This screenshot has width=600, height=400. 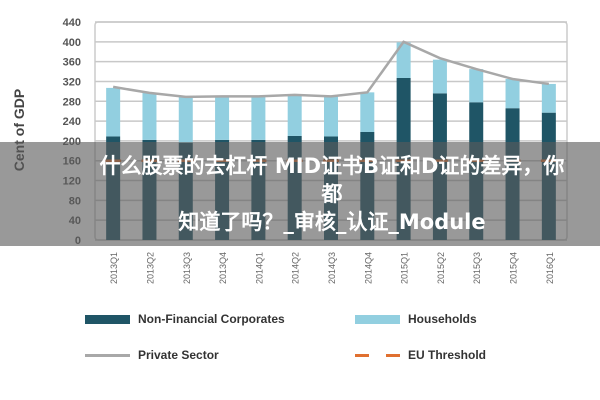 I want to click on y-tick-label: 400, so click(x=72, y=43).